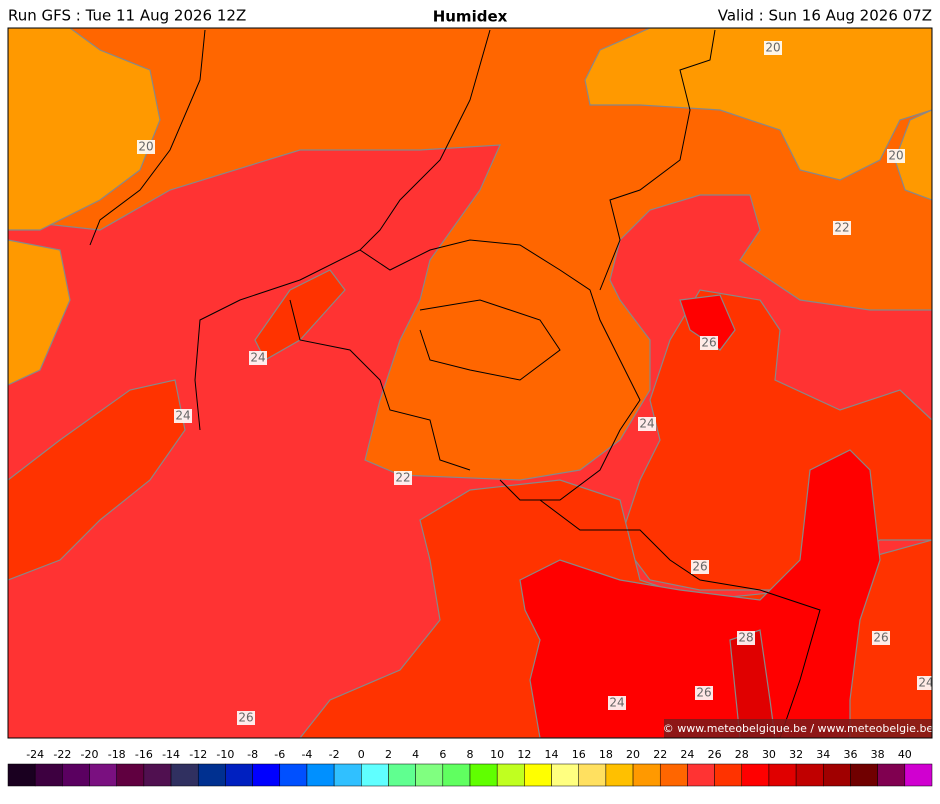  I want to click on colorbar-tick-label: 22, so click(660, 754).